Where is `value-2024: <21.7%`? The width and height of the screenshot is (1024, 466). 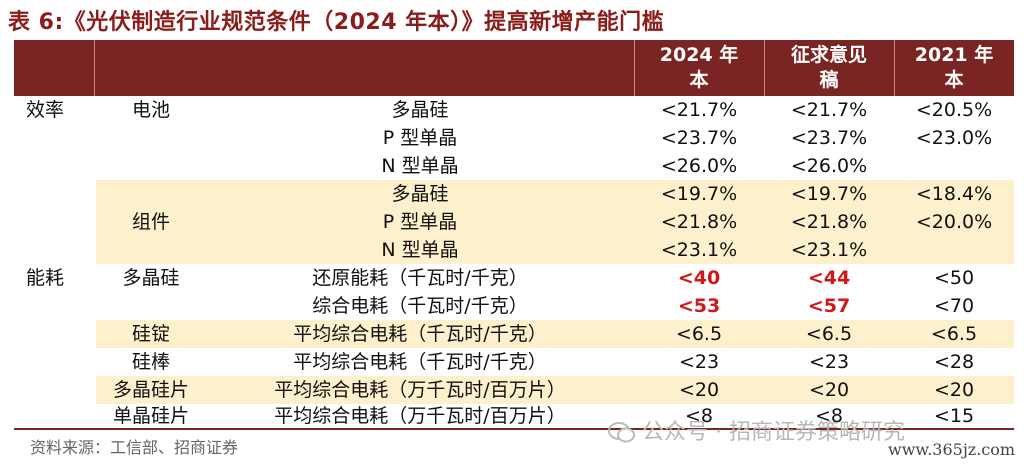 value-2024: <21.7% is located at coordinates (699, 110).